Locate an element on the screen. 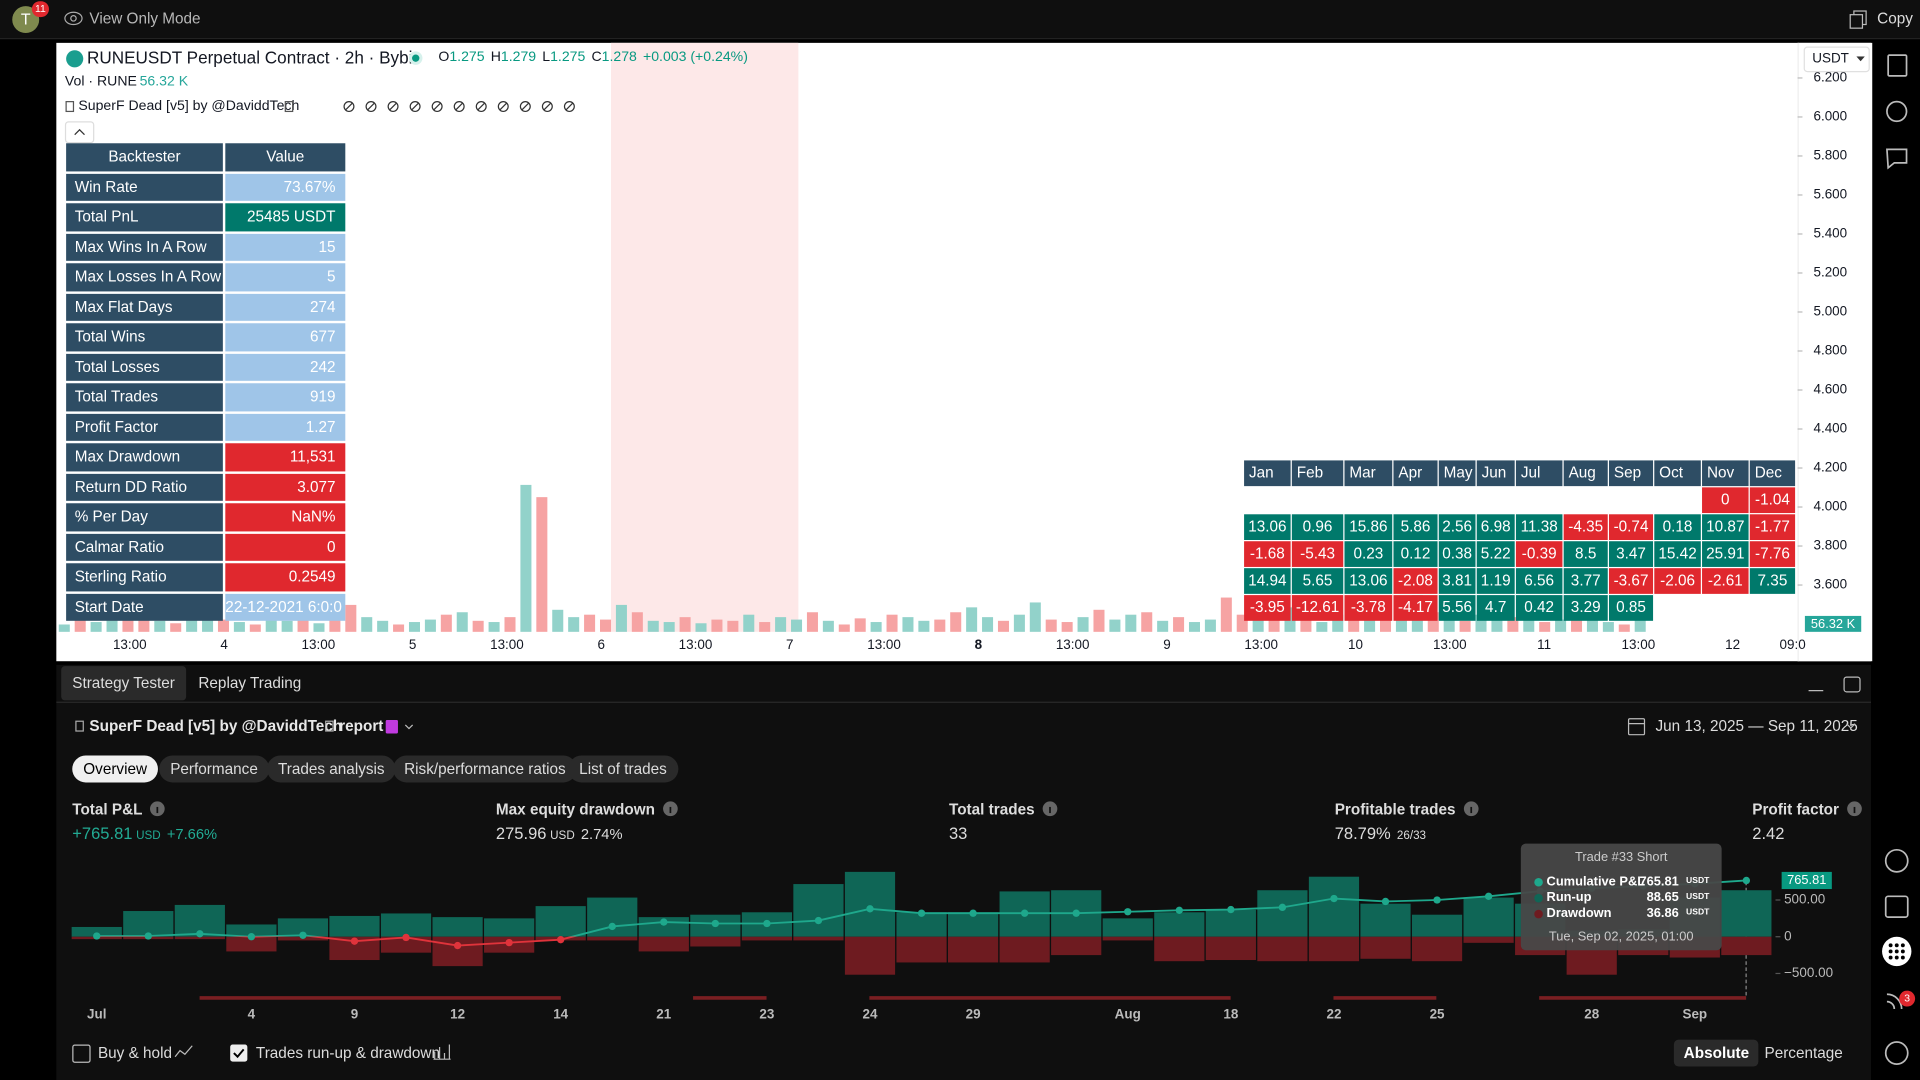 Image resolution: width=1920 pixels, height=1080 pixels. metric-value-row: 275.96 USD 2.74% is located at coordinates (559, 834).